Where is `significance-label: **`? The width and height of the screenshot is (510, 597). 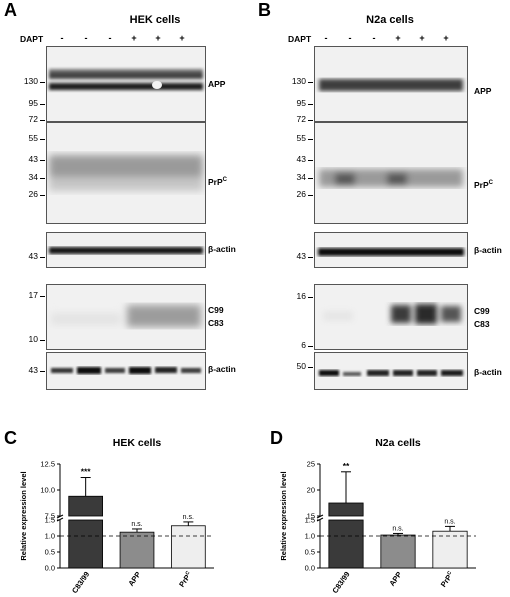
significance-label: ** is located at coordinates (346, 466).